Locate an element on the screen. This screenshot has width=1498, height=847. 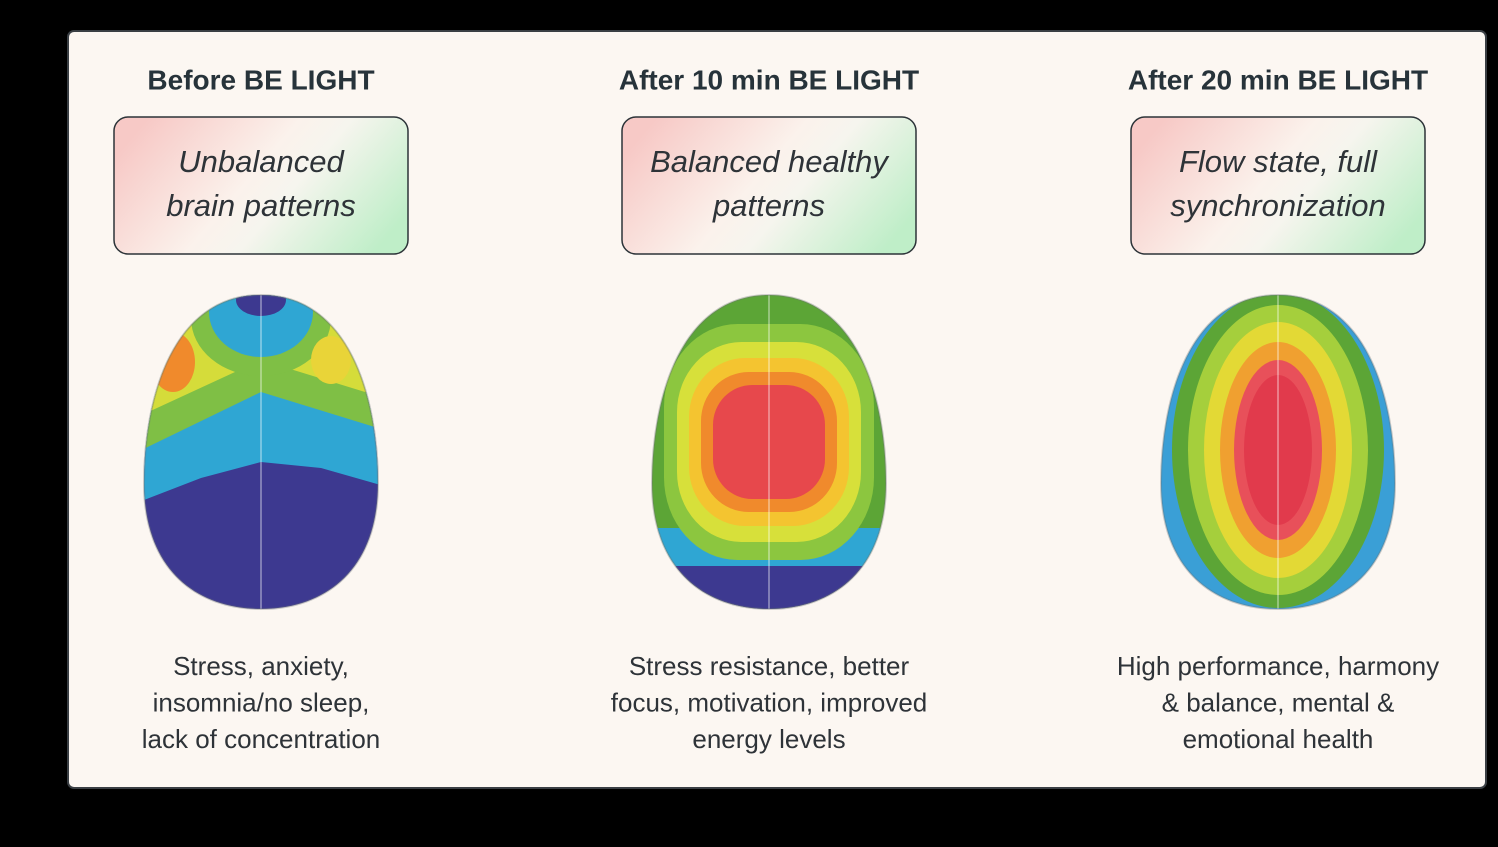
badge-text: patterns is located at coordinates (768, 205).